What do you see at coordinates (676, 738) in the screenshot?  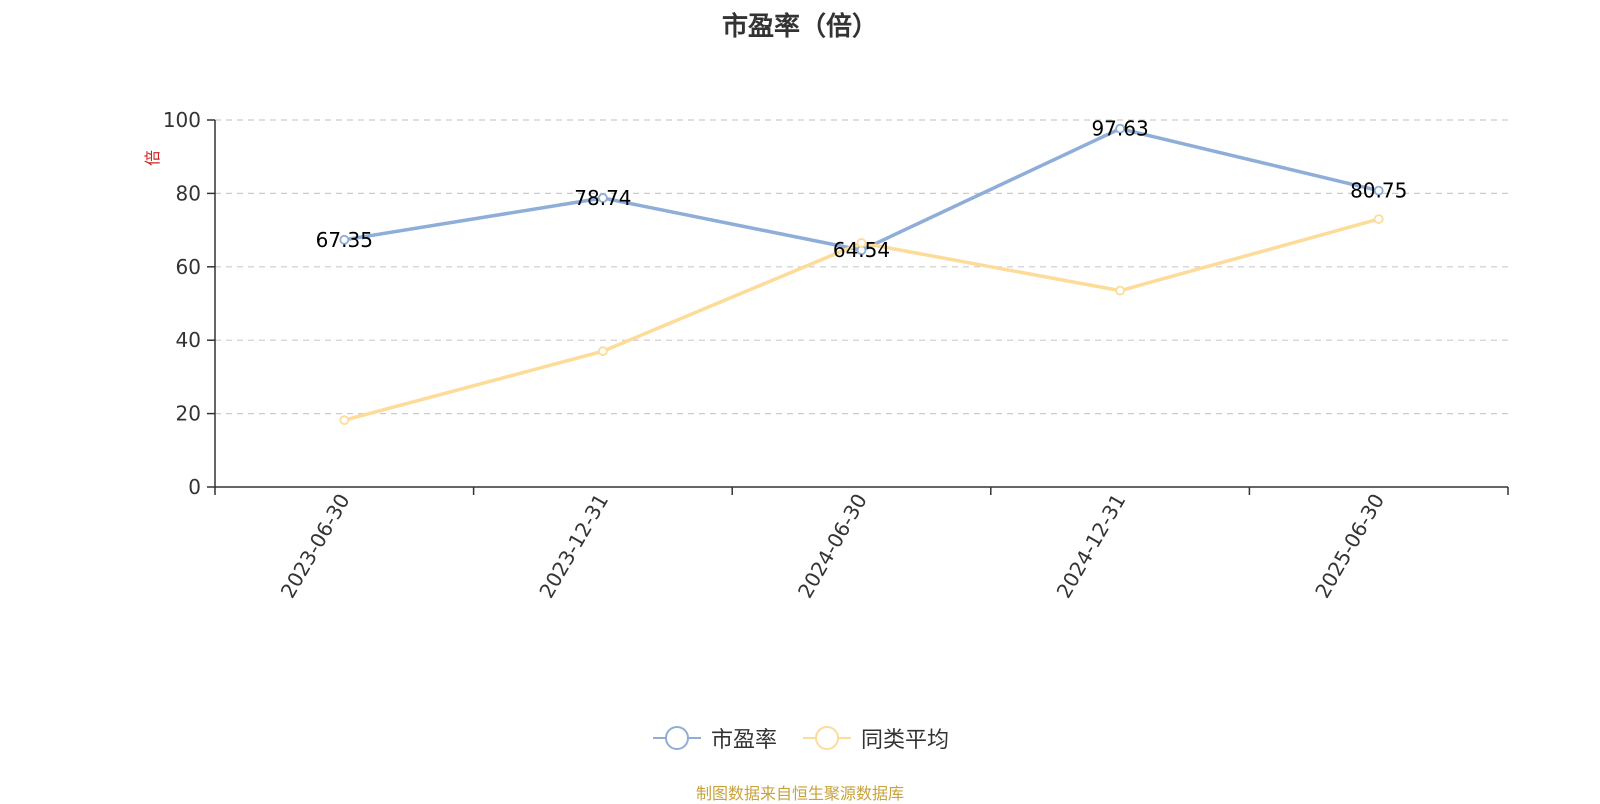 I see `legend-marker-pe-icon` at bounding box center [676, 738].